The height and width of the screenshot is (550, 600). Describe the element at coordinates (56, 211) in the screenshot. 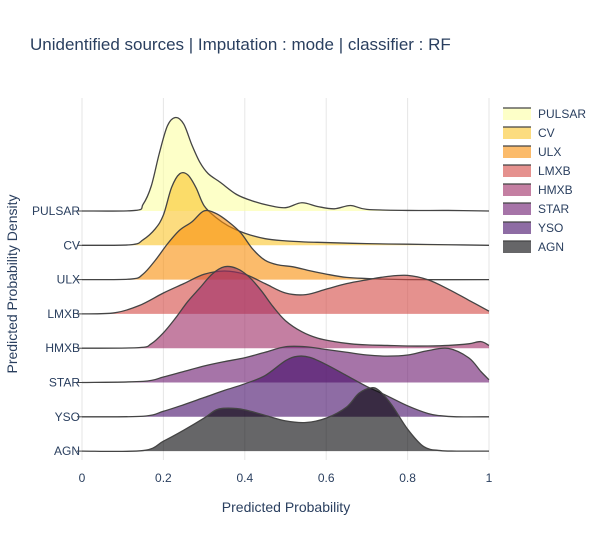

I see `y-tick-label-pulsar: PULSAR` at that location.